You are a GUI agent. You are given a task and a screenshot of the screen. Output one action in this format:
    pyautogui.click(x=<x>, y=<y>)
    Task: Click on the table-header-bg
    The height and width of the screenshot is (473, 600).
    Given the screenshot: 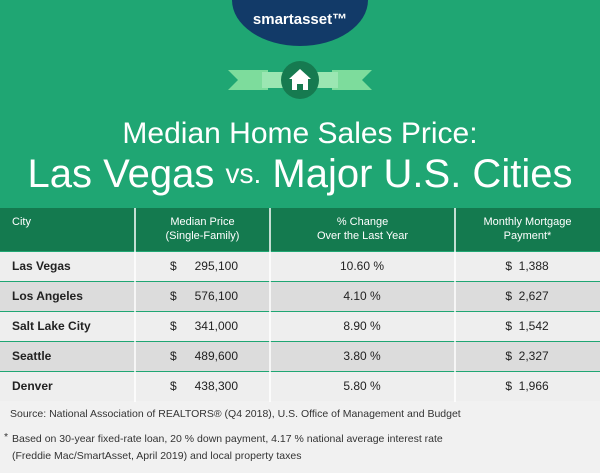 What is the action you would take?
    pyautogui.click(x=300, y=229)
    